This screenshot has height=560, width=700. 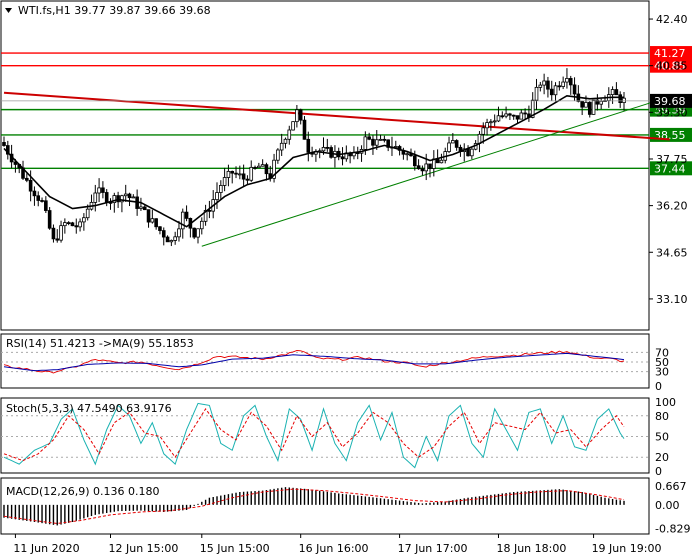 I want to click on level-price-label: 41.27, so click(x=670, y=53).